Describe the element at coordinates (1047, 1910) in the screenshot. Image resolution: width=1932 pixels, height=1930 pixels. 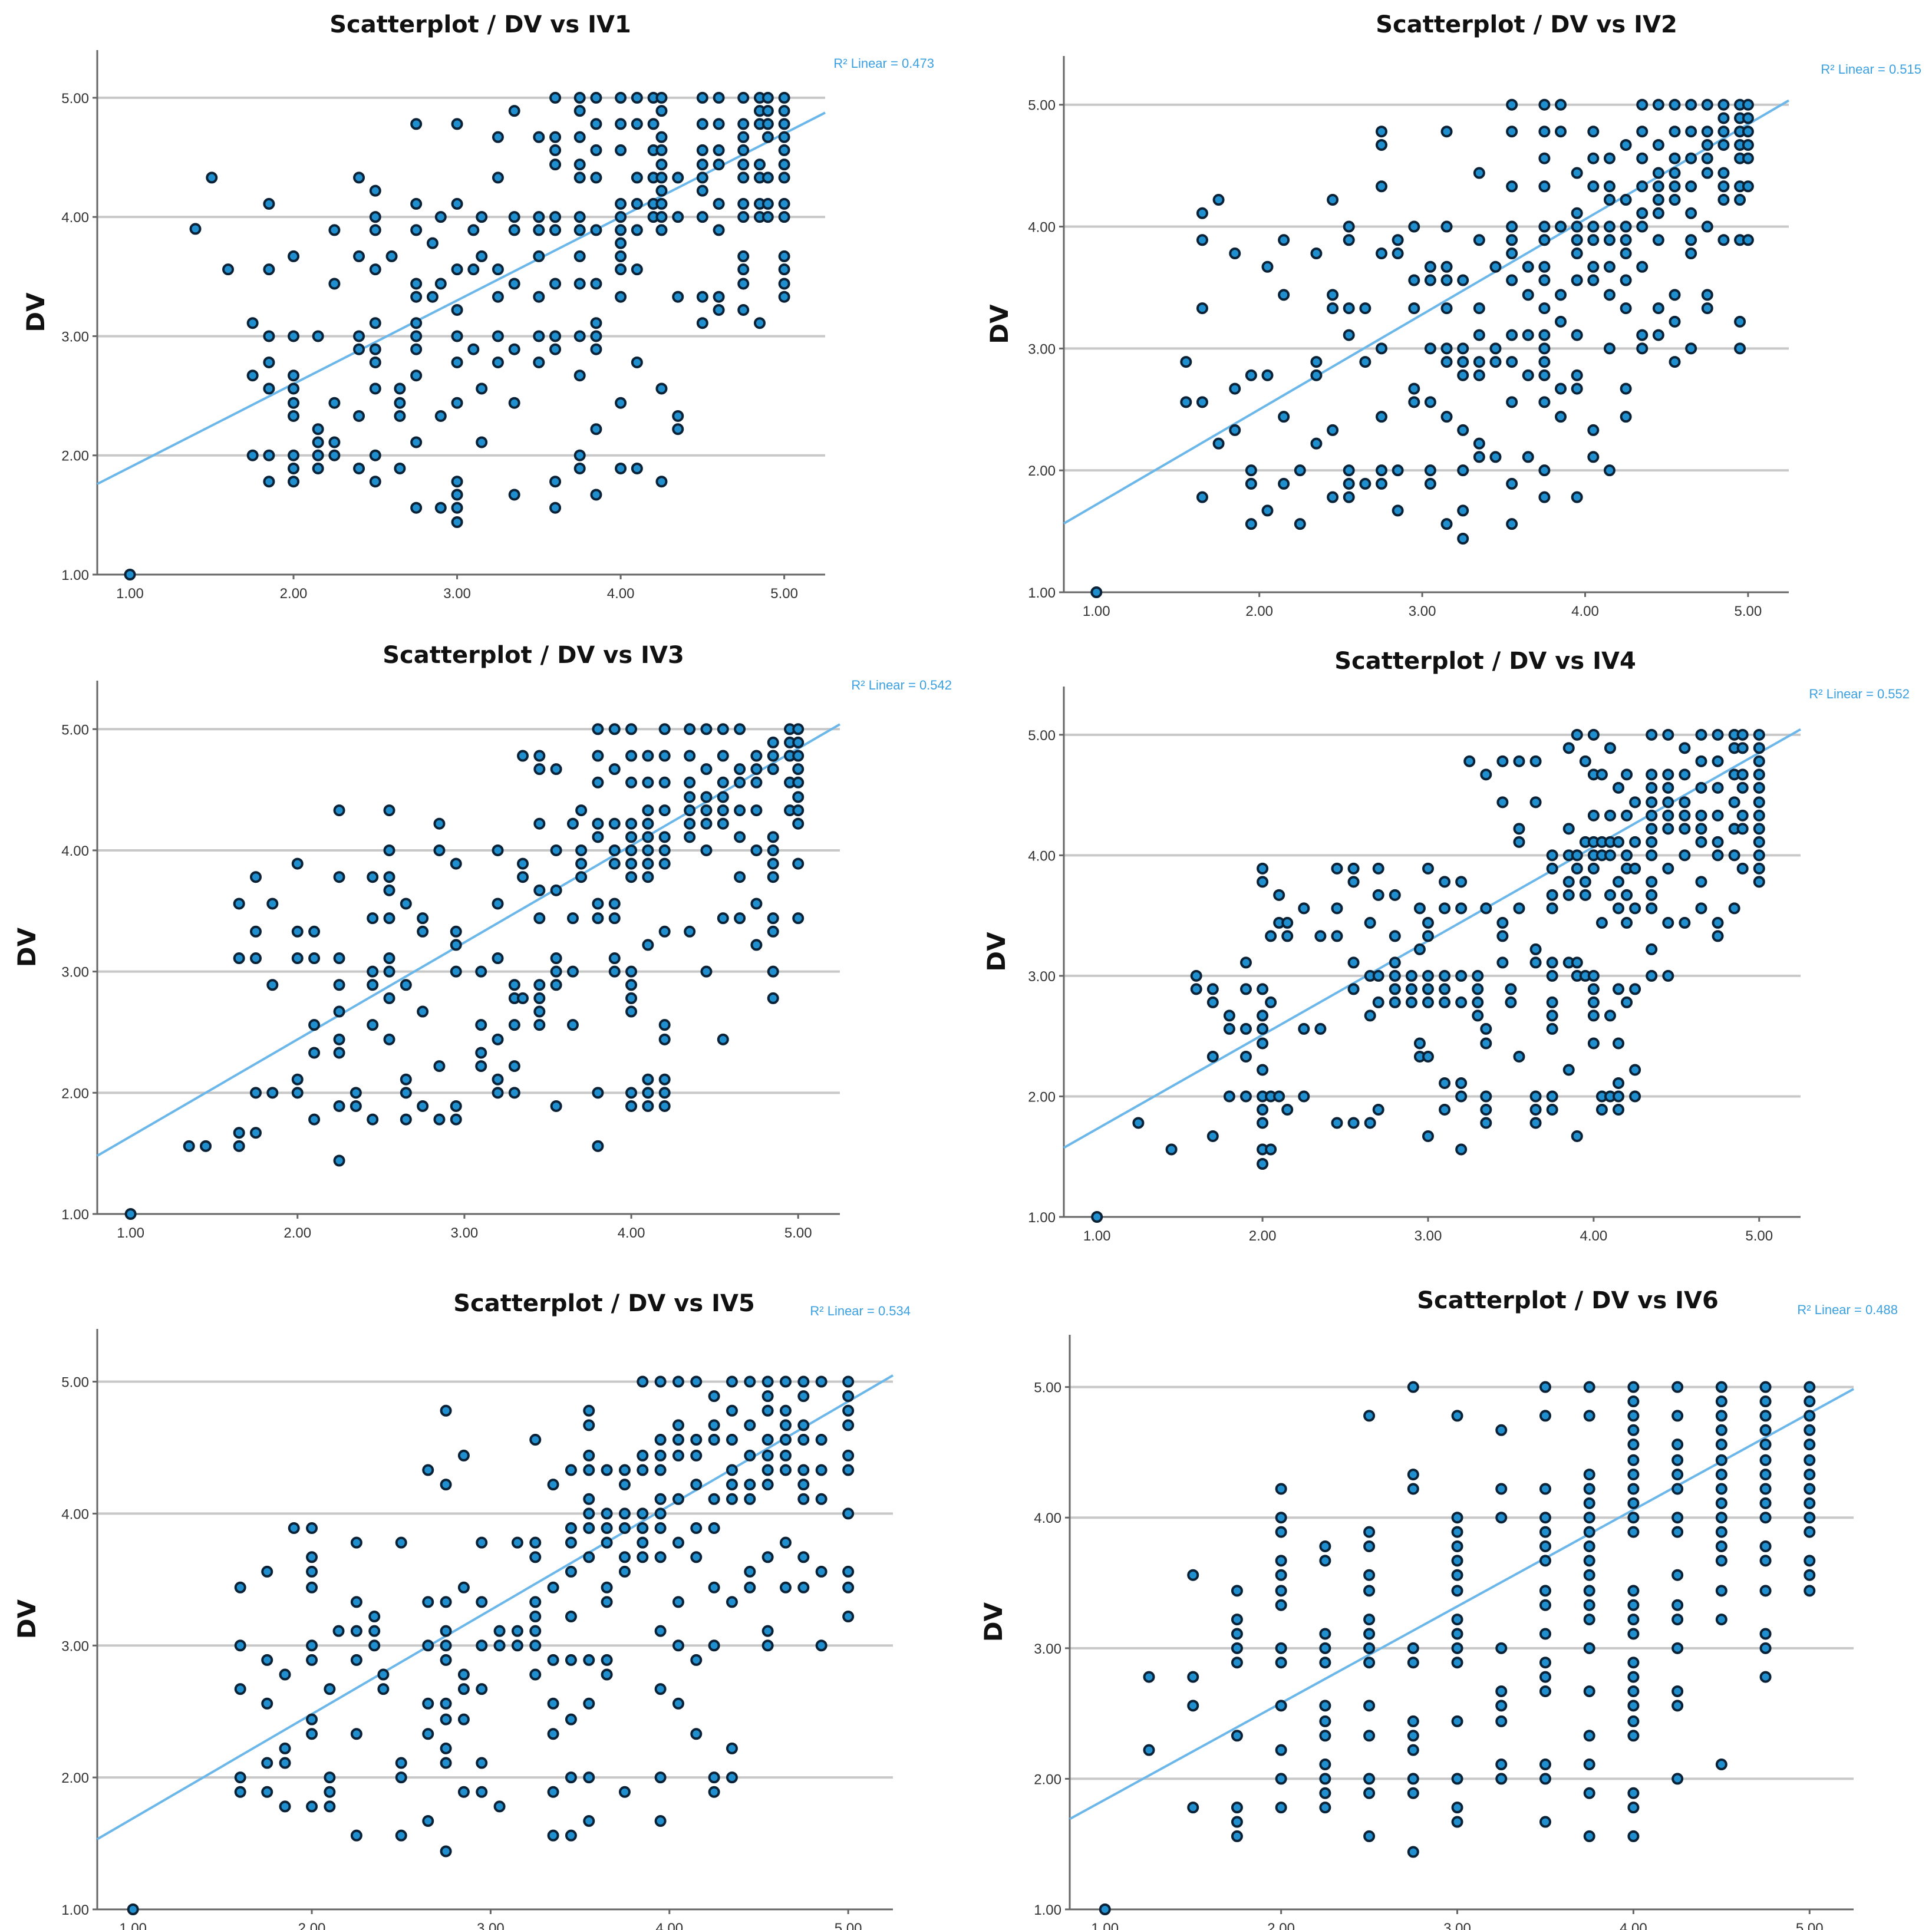
I see `y-tick-label: 1.00` at that location.